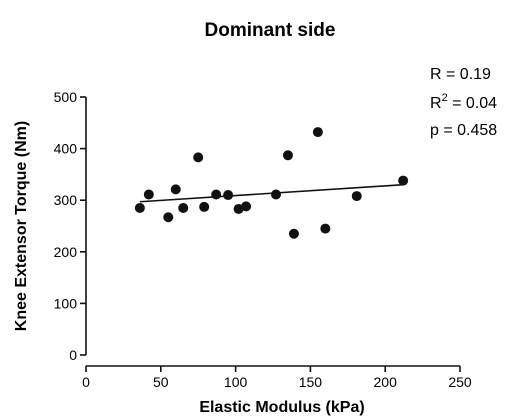 The width and height of the screenshot is (527, 416). I want to click on stat-r-squared: R2 = 0.04, so click(463, 102).